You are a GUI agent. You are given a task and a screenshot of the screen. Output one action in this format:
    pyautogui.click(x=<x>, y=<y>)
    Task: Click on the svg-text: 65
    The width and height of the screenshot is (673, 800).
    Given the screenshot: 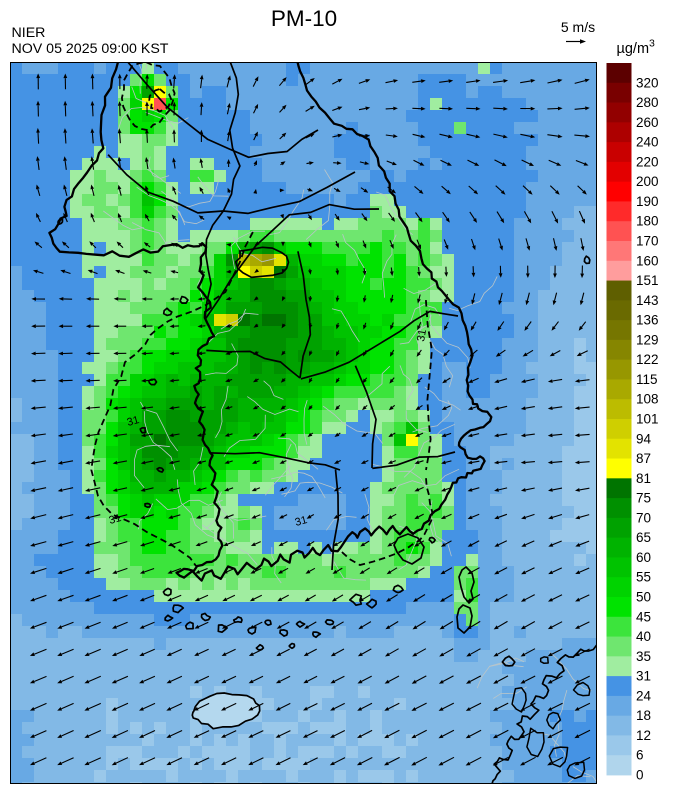 What is the action you would take?
    pyautogui.click(x=643, y=537)
    